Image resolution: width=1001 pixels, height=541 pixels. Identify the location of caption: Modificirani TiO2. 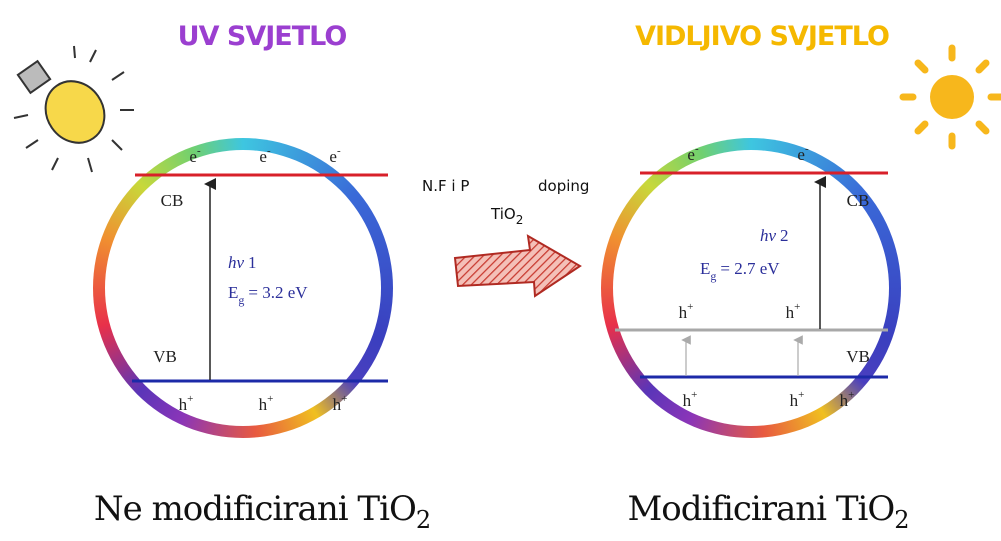
(767, 511).